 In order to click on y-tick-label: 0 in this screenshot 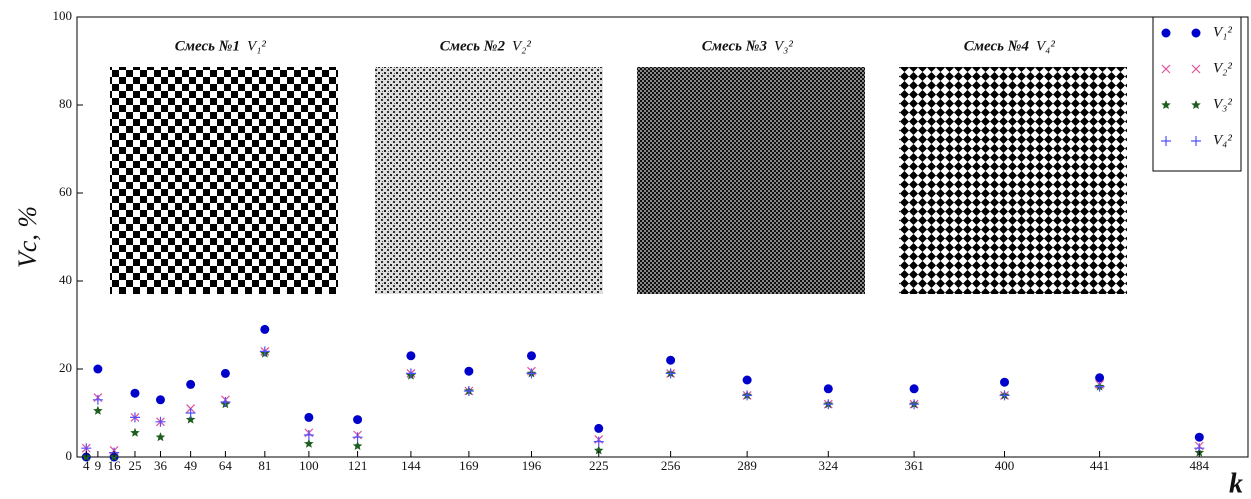, I will do `click(69, 455)`.